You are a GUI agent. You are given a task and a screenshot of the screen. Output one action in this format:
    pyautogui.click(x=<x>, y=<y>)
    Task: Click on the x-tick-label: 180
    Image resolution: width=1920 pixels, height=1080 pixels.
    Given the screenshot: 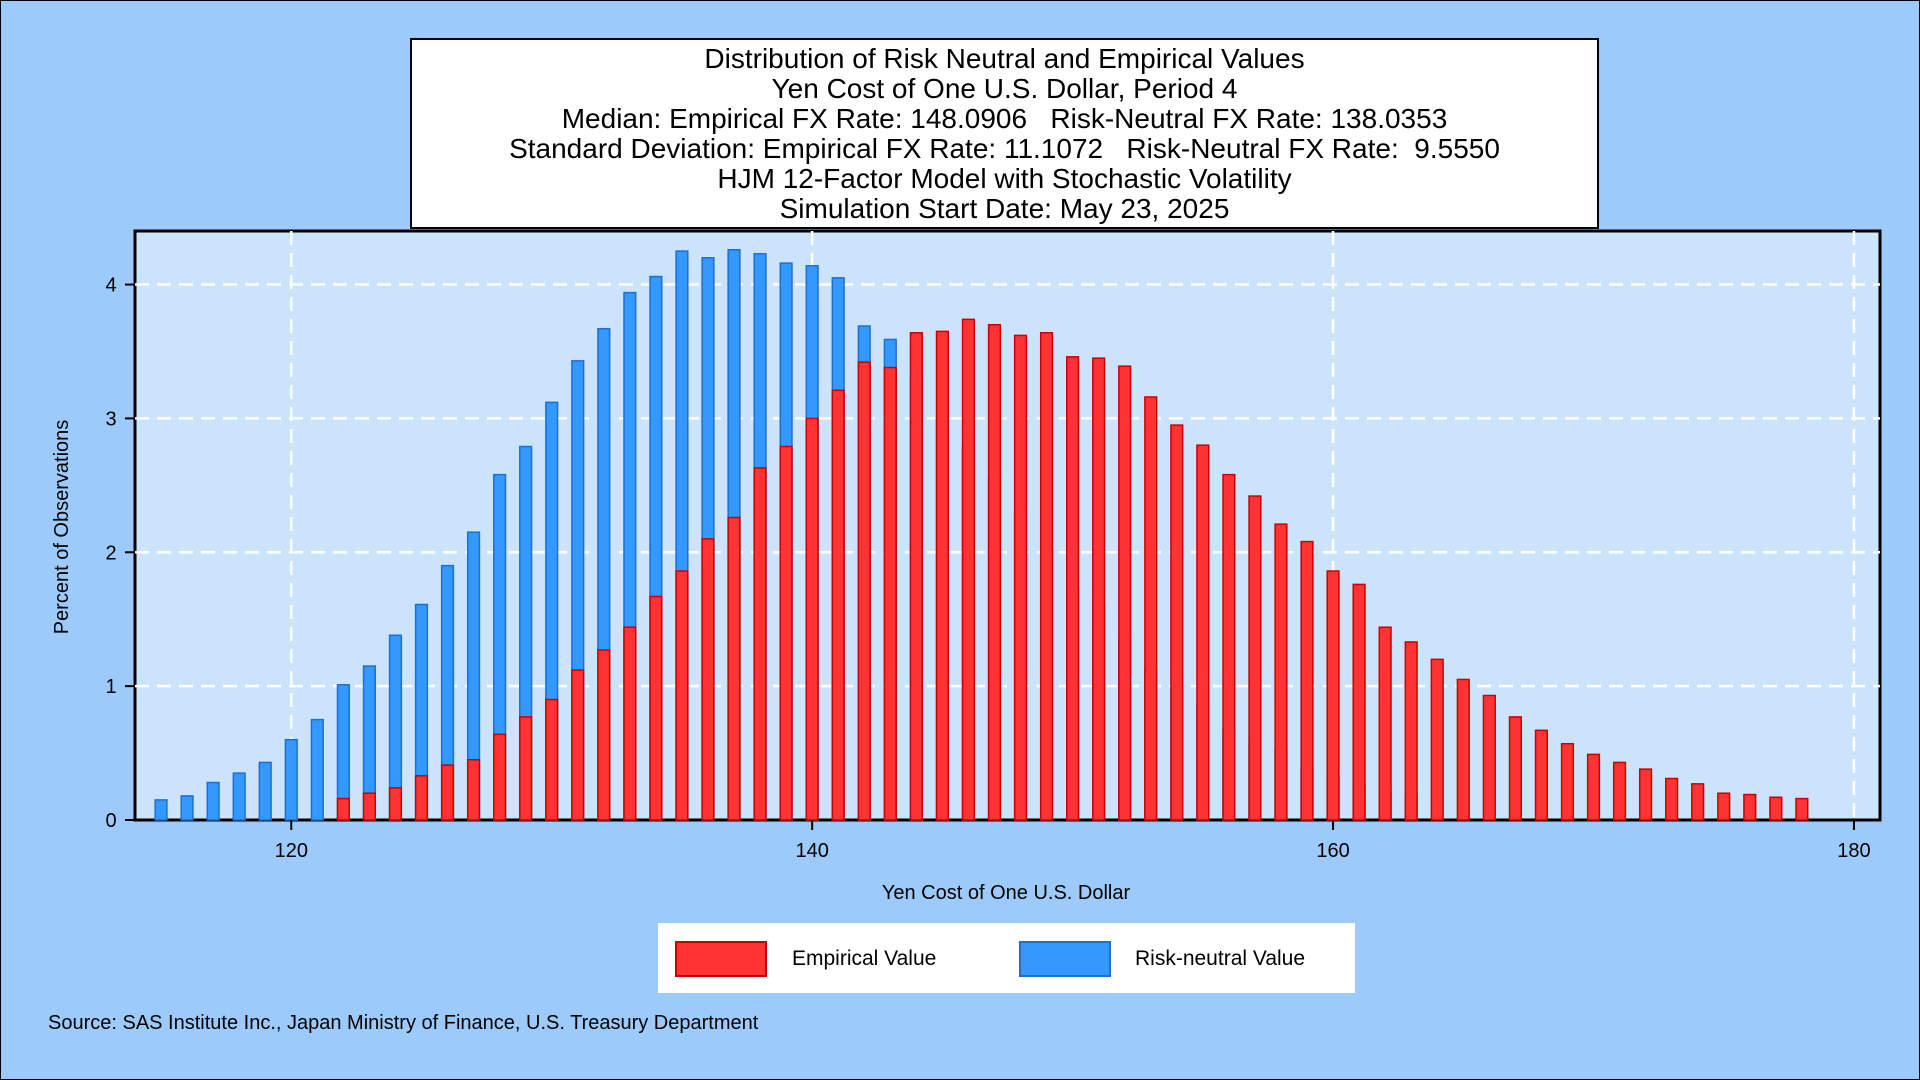 What is the action you would take?
    pyautogui.click(x=1853, y=851)
    